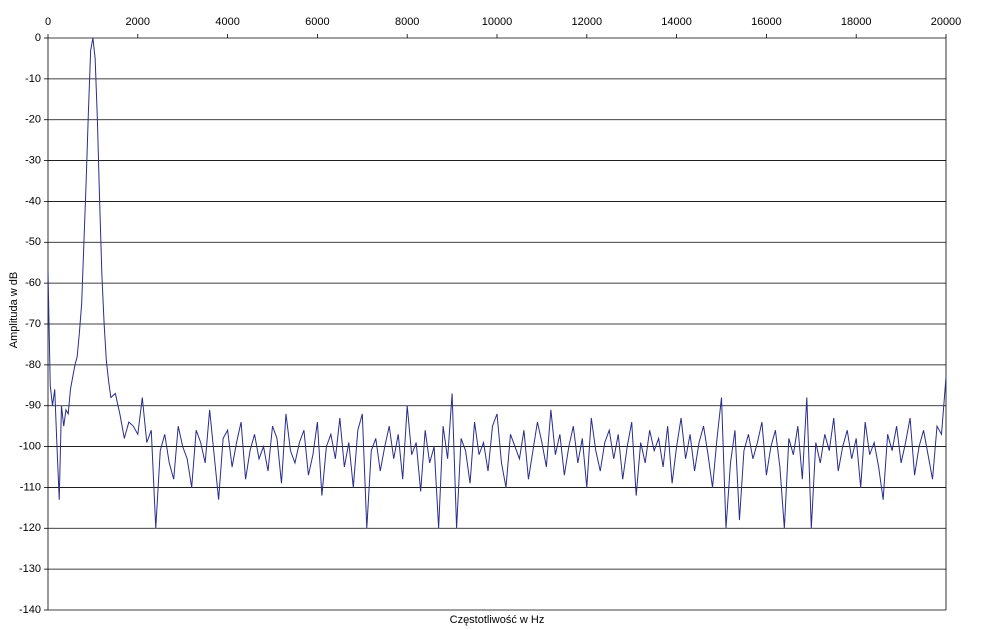  What do you see at coordinates (33, 79) in the screenshot?
I see `y-tick-label: -10` at bounding box center [33, 79].